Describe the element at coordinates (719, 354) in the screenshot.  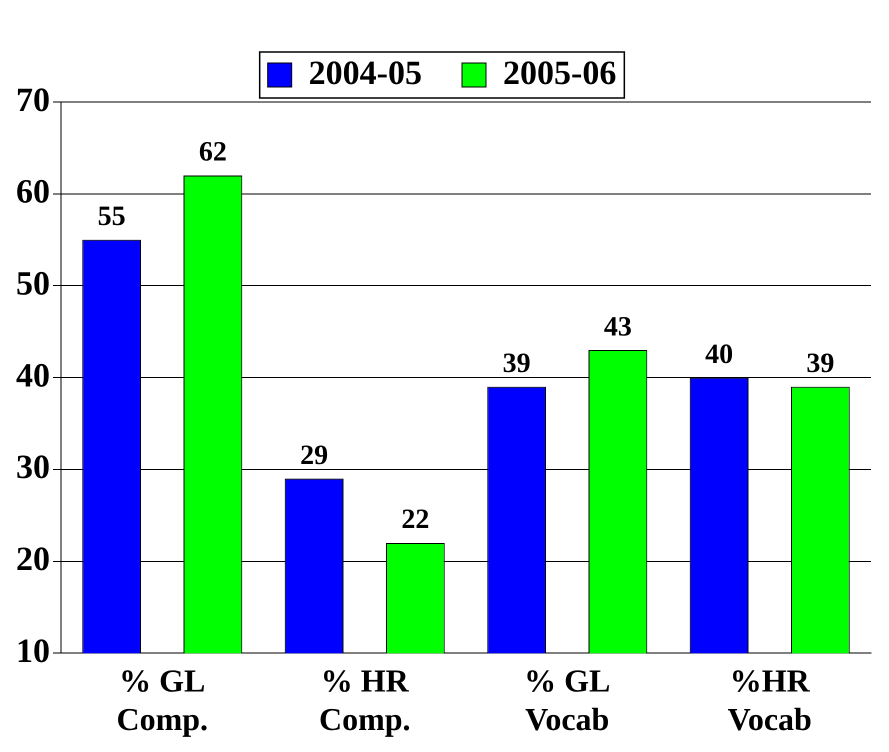
I see `data-label: 40` at that location.